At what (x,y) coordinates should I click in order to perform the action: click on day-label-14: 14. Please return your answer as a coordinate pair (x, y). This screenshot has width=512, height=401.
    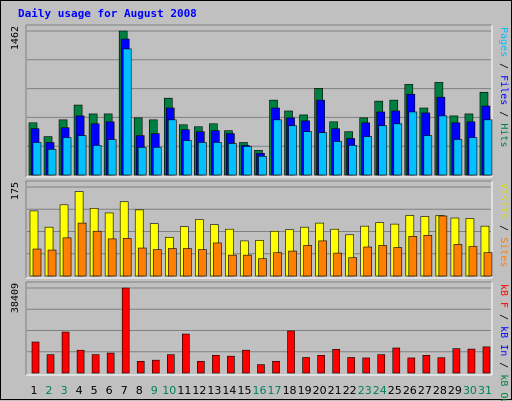
    Looking at the image, I should click on (229, 390).